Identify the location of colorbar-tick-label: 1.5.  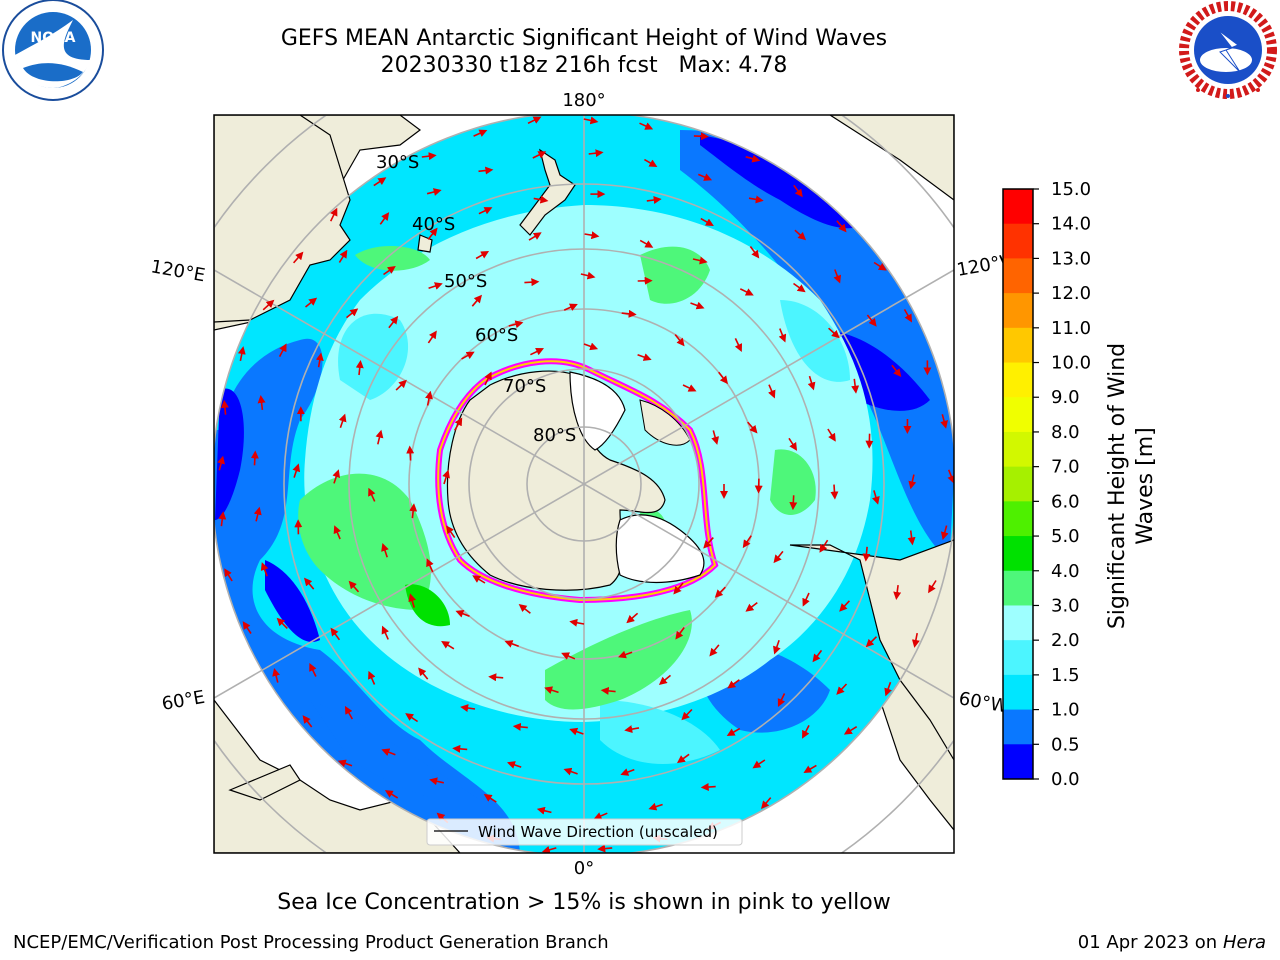
(1065, 675).